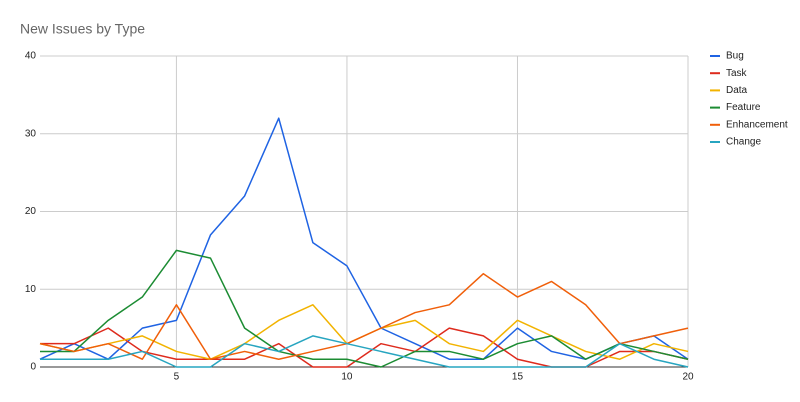 The width and height of the screenshot is (800, 402). I want to click on y-tick-label: 0, so click(33, 367).